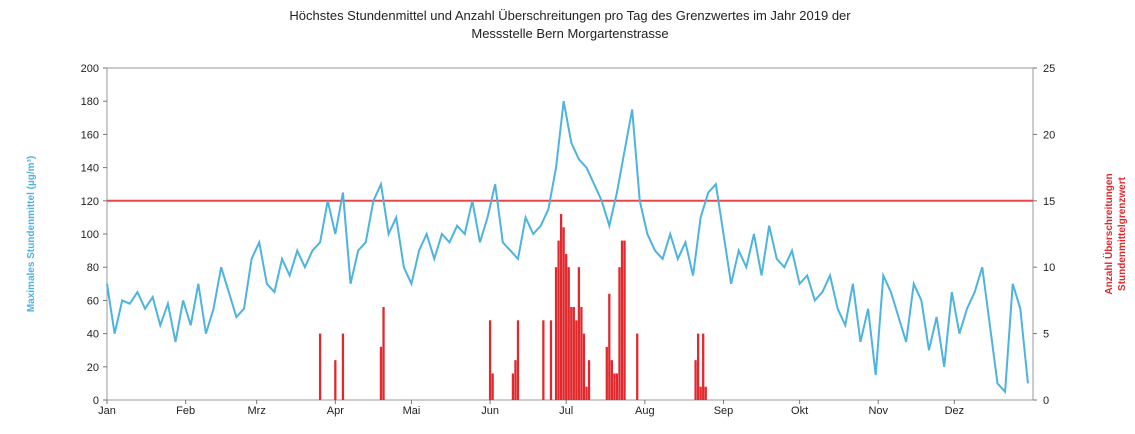  I want to click on y2-axis-label: Anzahl Überschreitungen, so click(1108, 233).